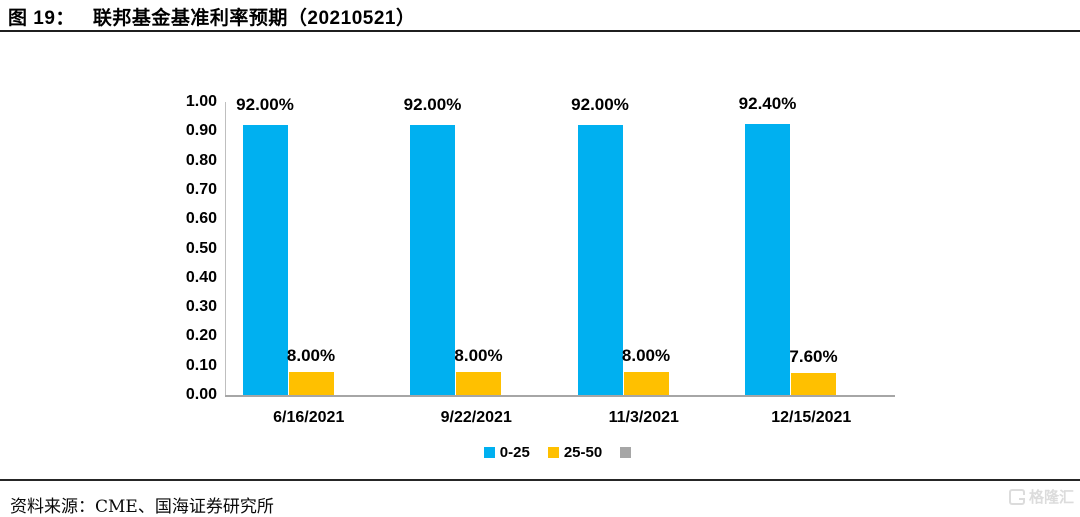 The width and height of the screenshot is (1080, 517). I want to click on figure-title: 联邦基金基准利率预期（20210521）, so click(254, 18).